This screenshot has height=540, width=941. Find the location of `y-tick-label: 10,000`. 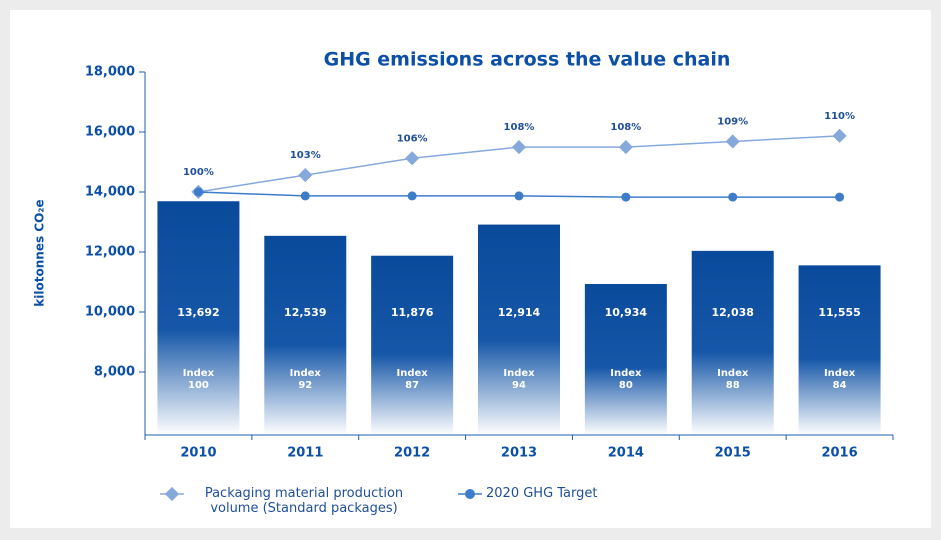

y-tick-label: 10,000 is located at coordinates (110, 312).